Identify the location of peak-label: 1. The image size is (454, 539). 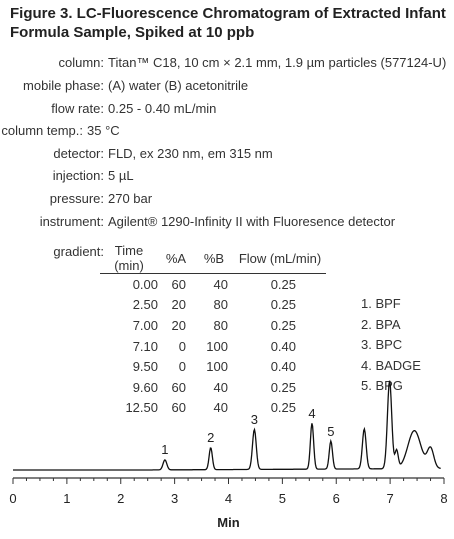
(164, 449).